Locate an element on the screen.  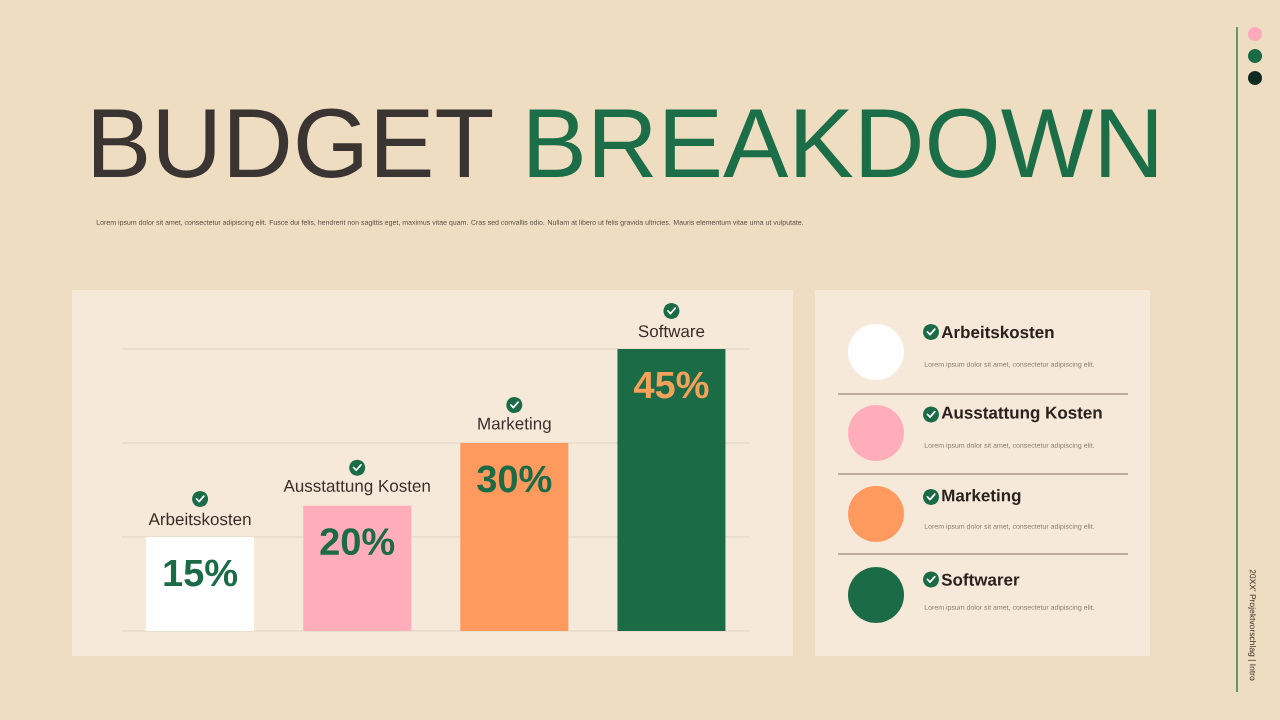
x-tick-label: Software is located at coordinates (671, 331).